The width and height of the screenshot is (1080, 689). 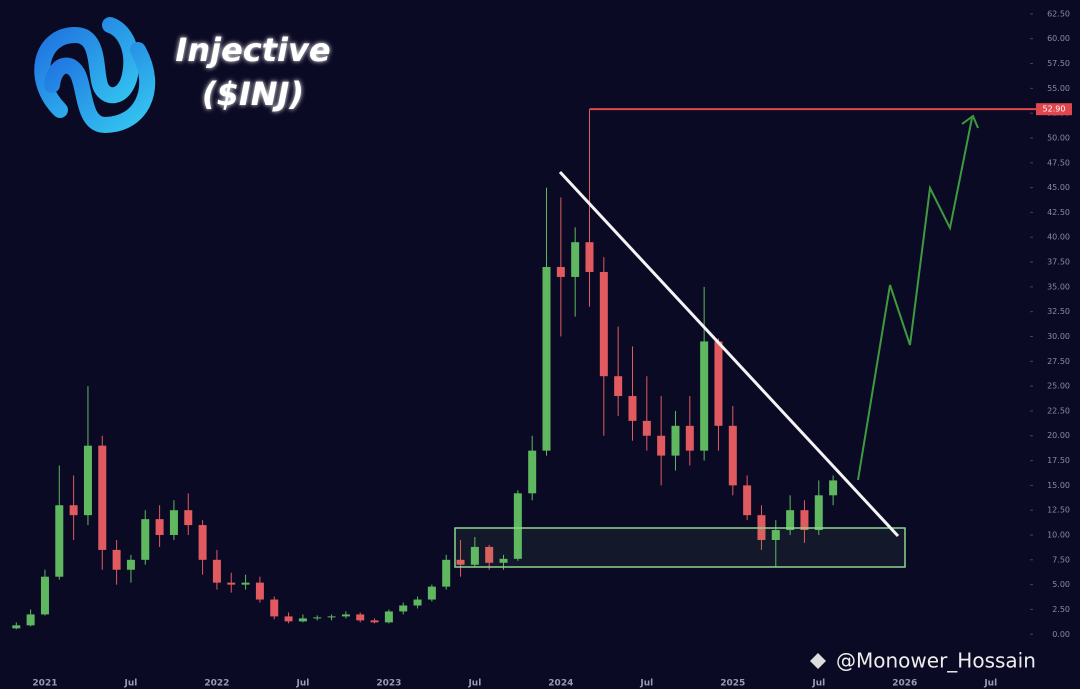 I want to click on price-level-label: 52.90, so click(x=1054, y=109).